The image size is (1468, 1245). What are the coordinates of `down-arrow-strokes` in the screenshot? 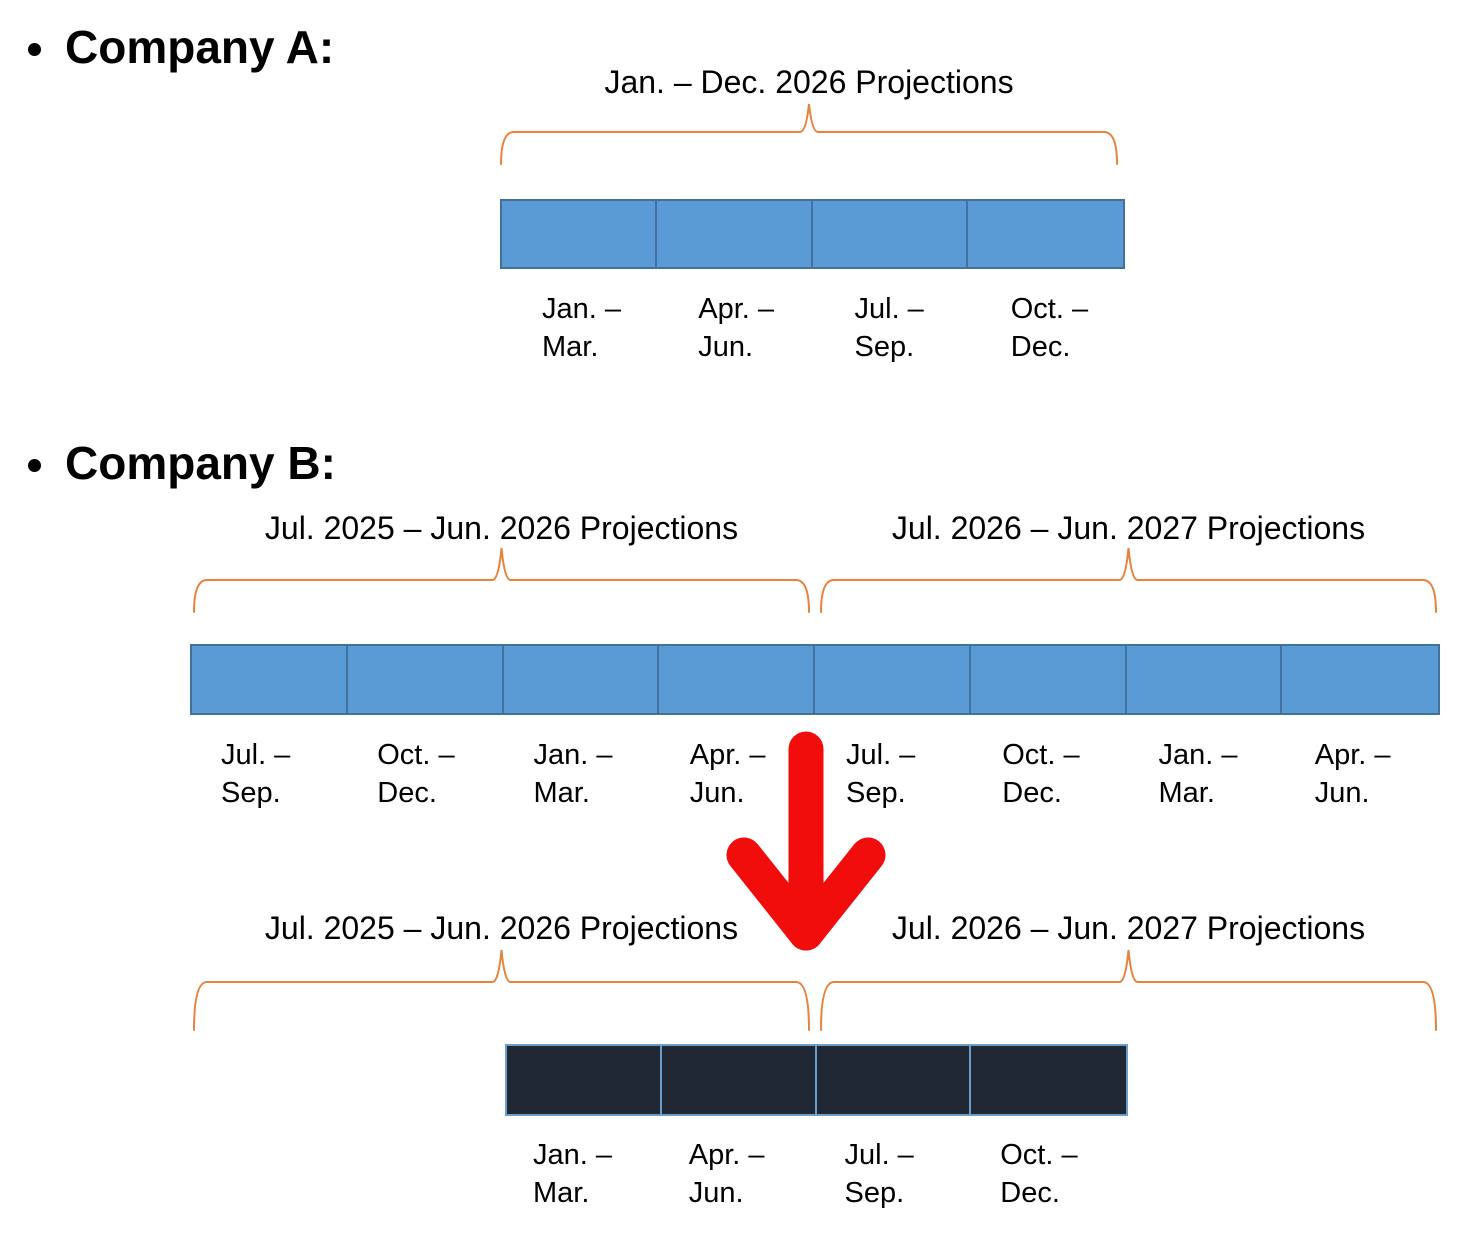 It's located at (806, 841).